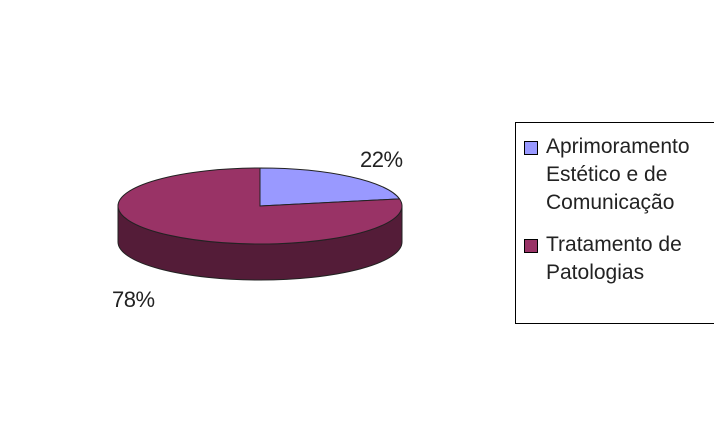  I want to click on legend-swatch-aprimoramento, so click(531, 148).